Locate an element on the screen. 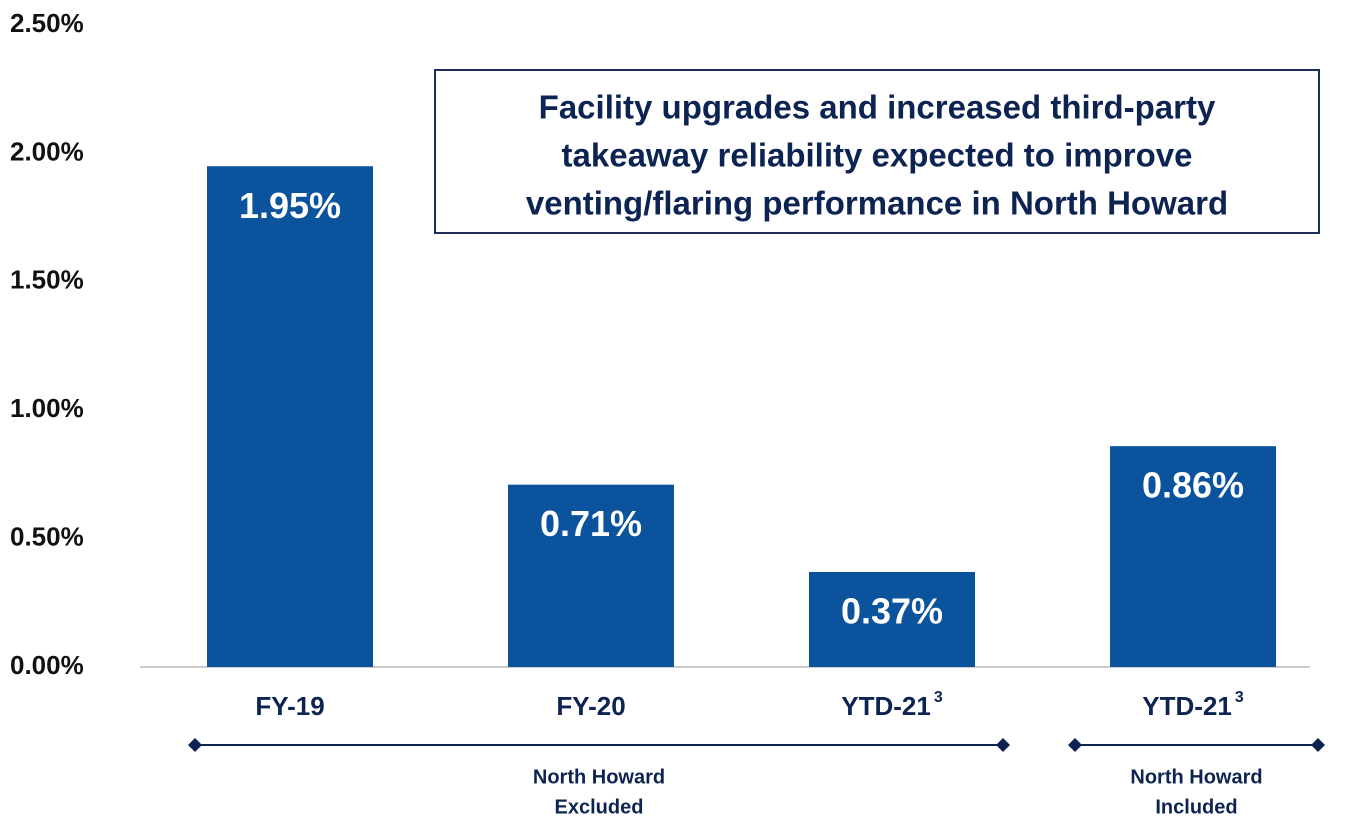 The image size is (1349, 820). category: FY-19 is located at coordinates (289, 706).